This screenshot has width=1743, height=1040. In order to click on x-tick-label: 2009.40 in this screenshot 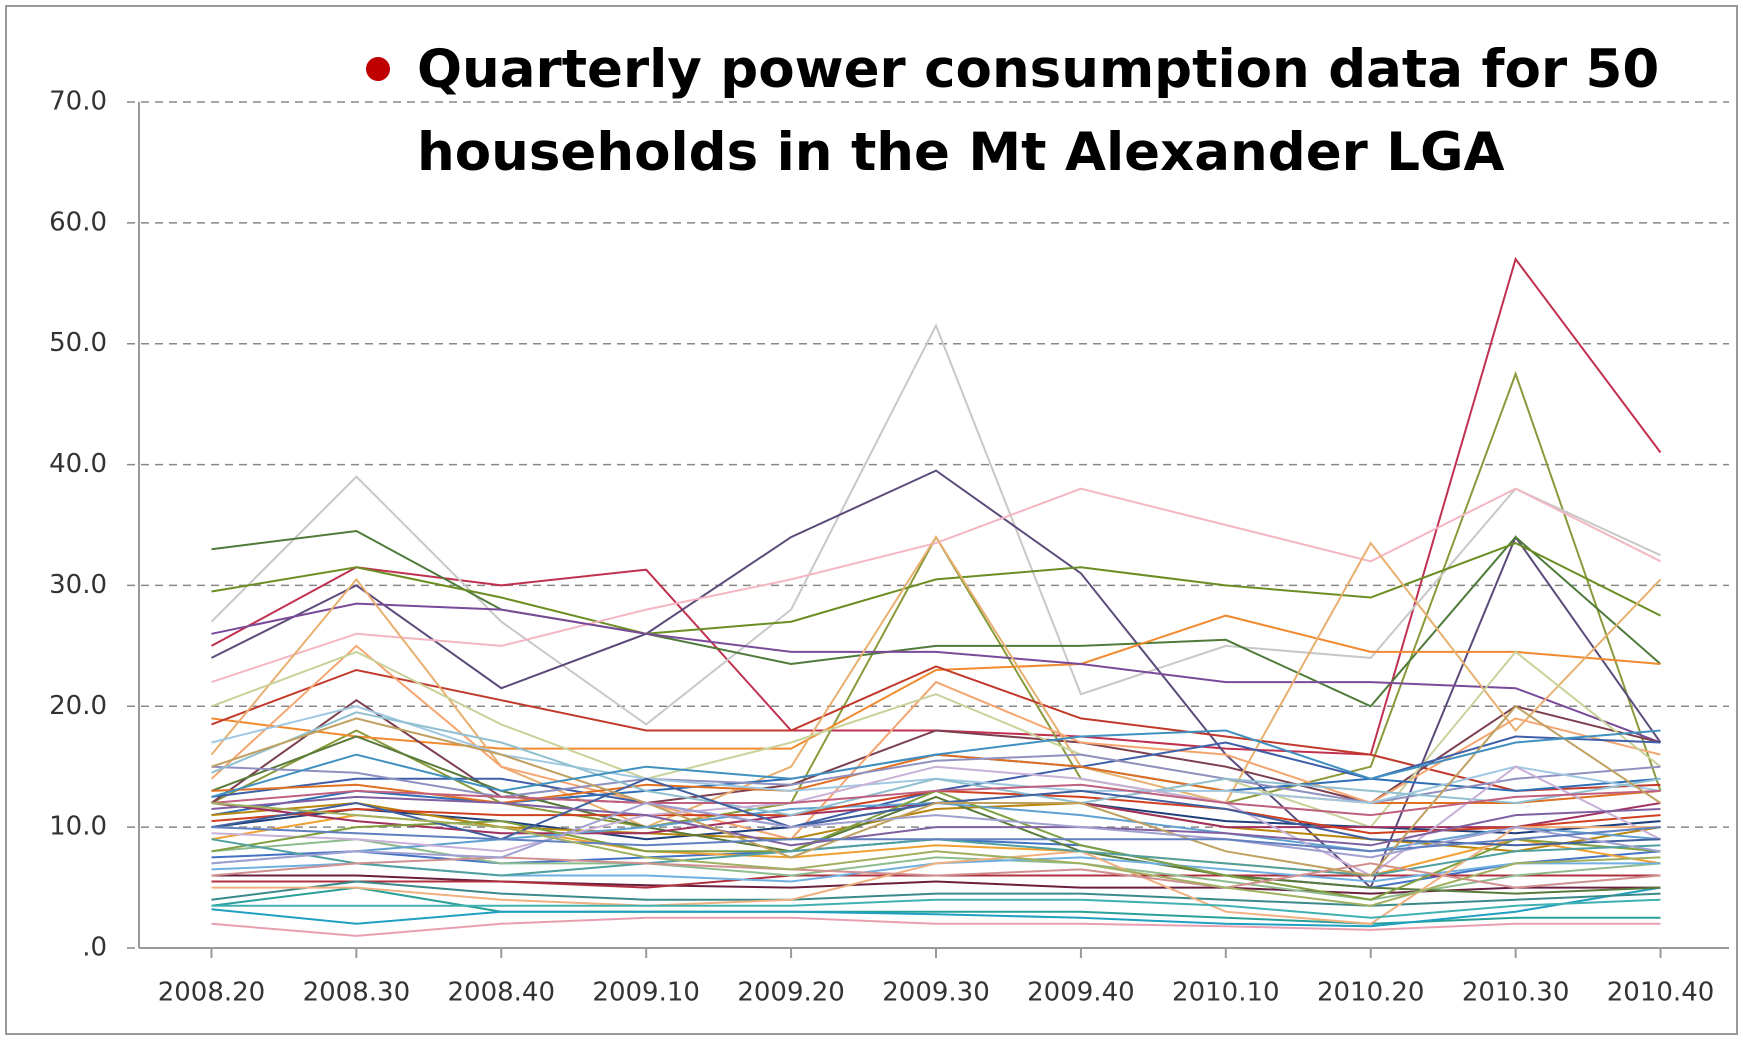, I will do `click(1081, 993)`.